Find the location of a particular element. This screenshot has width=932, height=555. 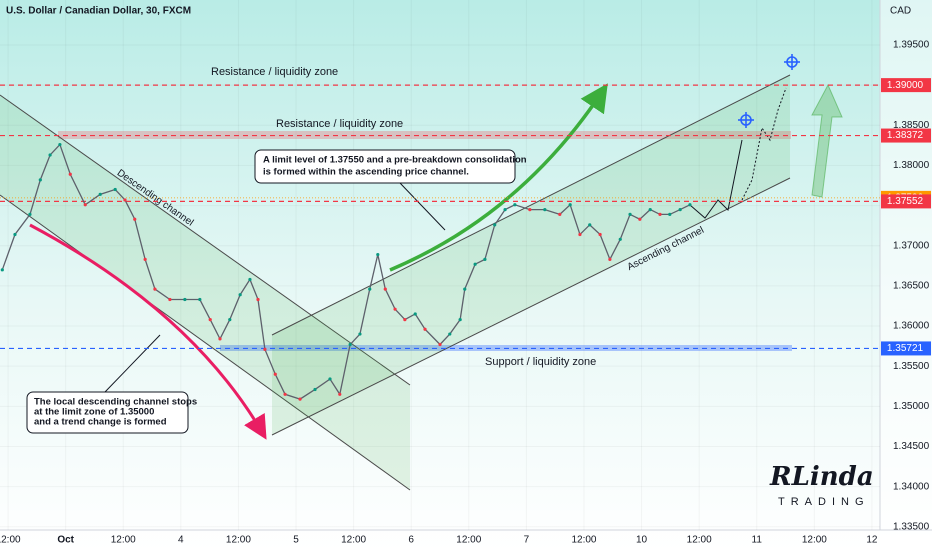

chart-title: U.S. Dollar / Canadian Dollar, 30, FXCM is located at coordinates (98, 11).